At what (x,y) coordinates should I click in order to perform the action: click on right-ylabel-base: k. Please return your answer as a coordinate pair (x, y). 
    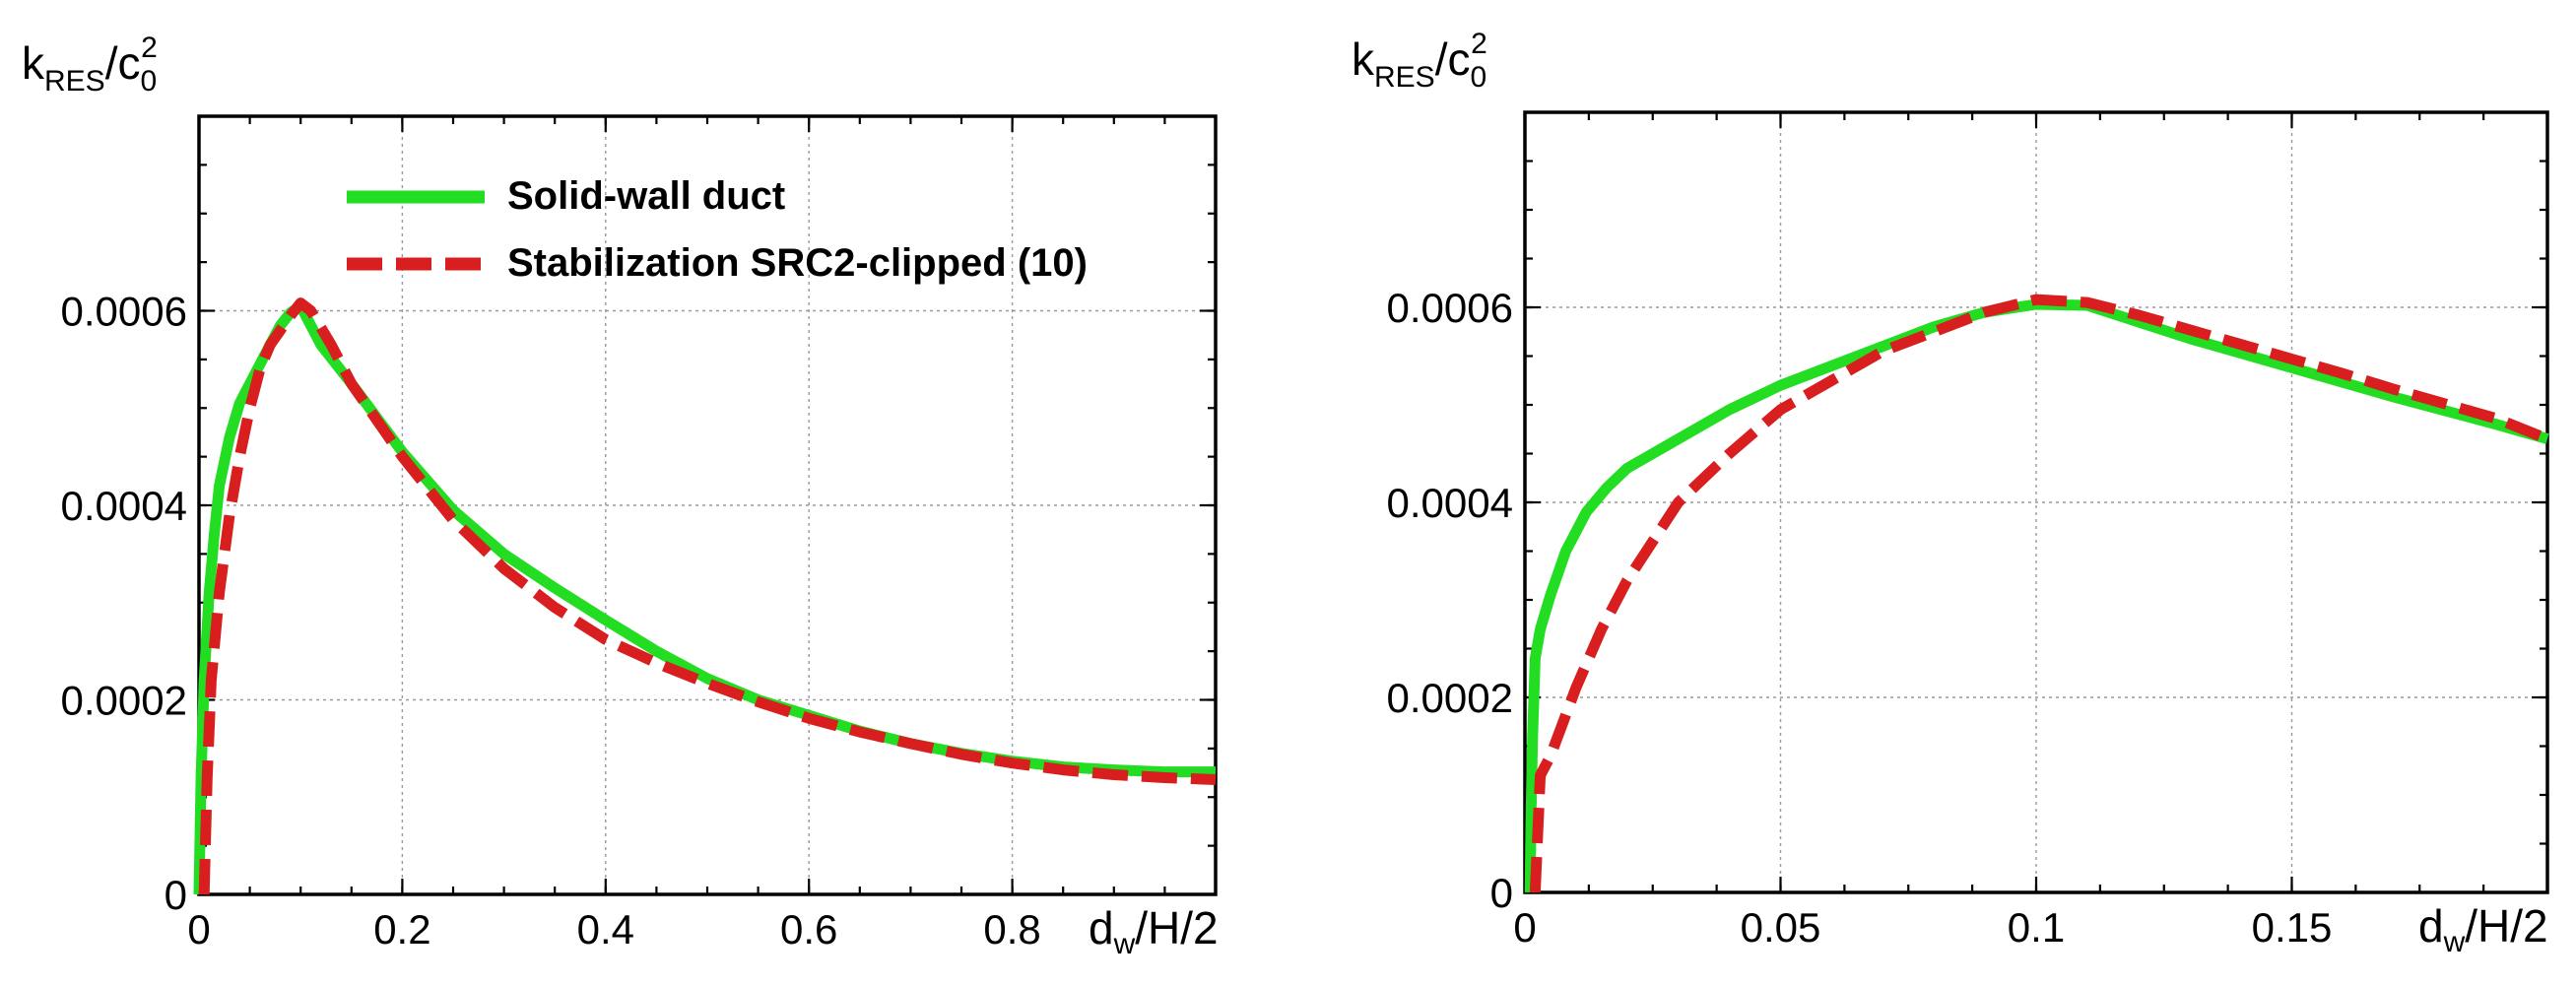
    Looking at the image, I should click on (1364, 59).